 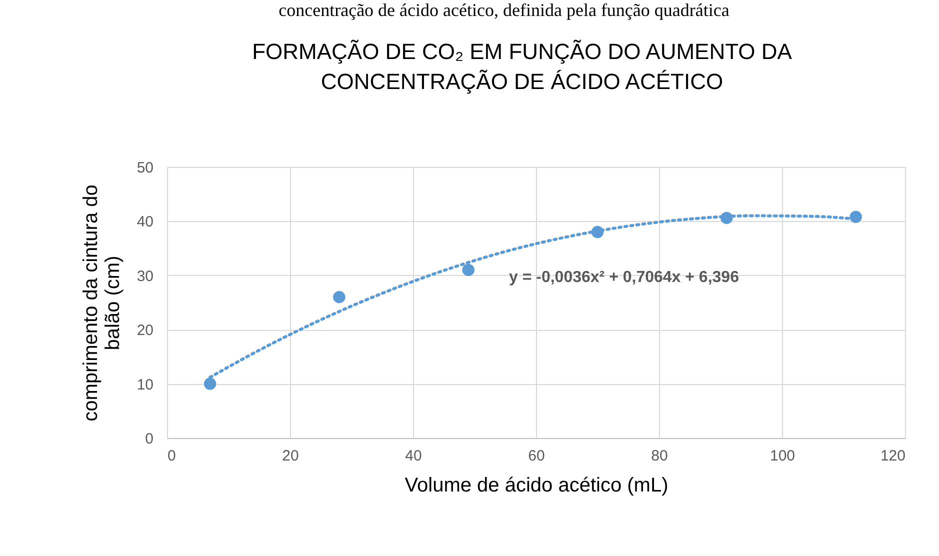 What do you see at coordinates (145, 168) in the screenshot?
I see `y-tick-label: 50` at bounding box center [145, 168].